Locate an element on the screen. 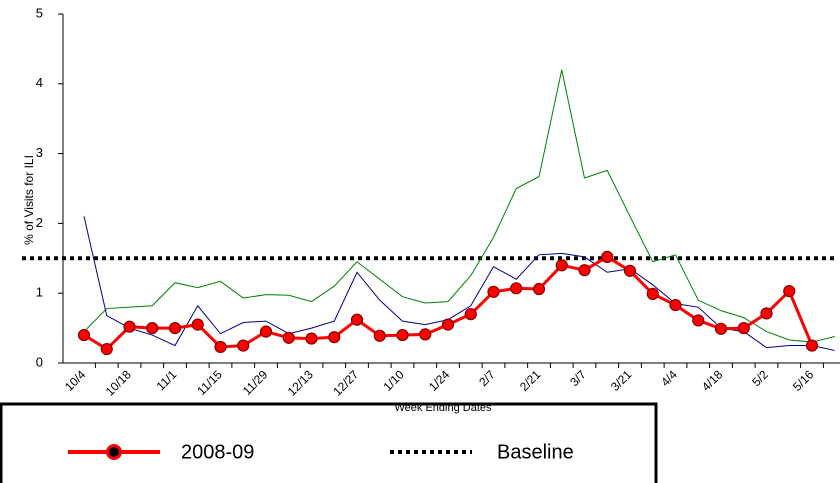 The image size is (840, 483). y-tick-label: 1 is located at coordinates (39, 292).